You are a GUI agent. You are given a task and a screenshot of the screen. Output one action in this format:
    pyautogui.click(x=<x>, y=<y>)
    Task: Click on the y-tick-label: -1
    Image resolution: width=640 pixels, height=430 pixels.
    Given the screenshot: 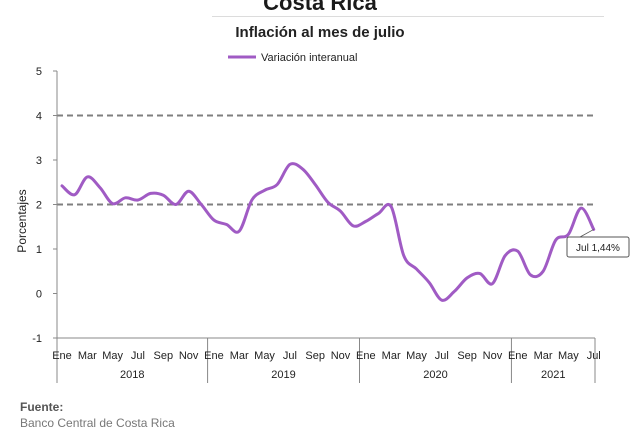 What is the action you would take?
    pyautogui.click(x=37, y=339)
    